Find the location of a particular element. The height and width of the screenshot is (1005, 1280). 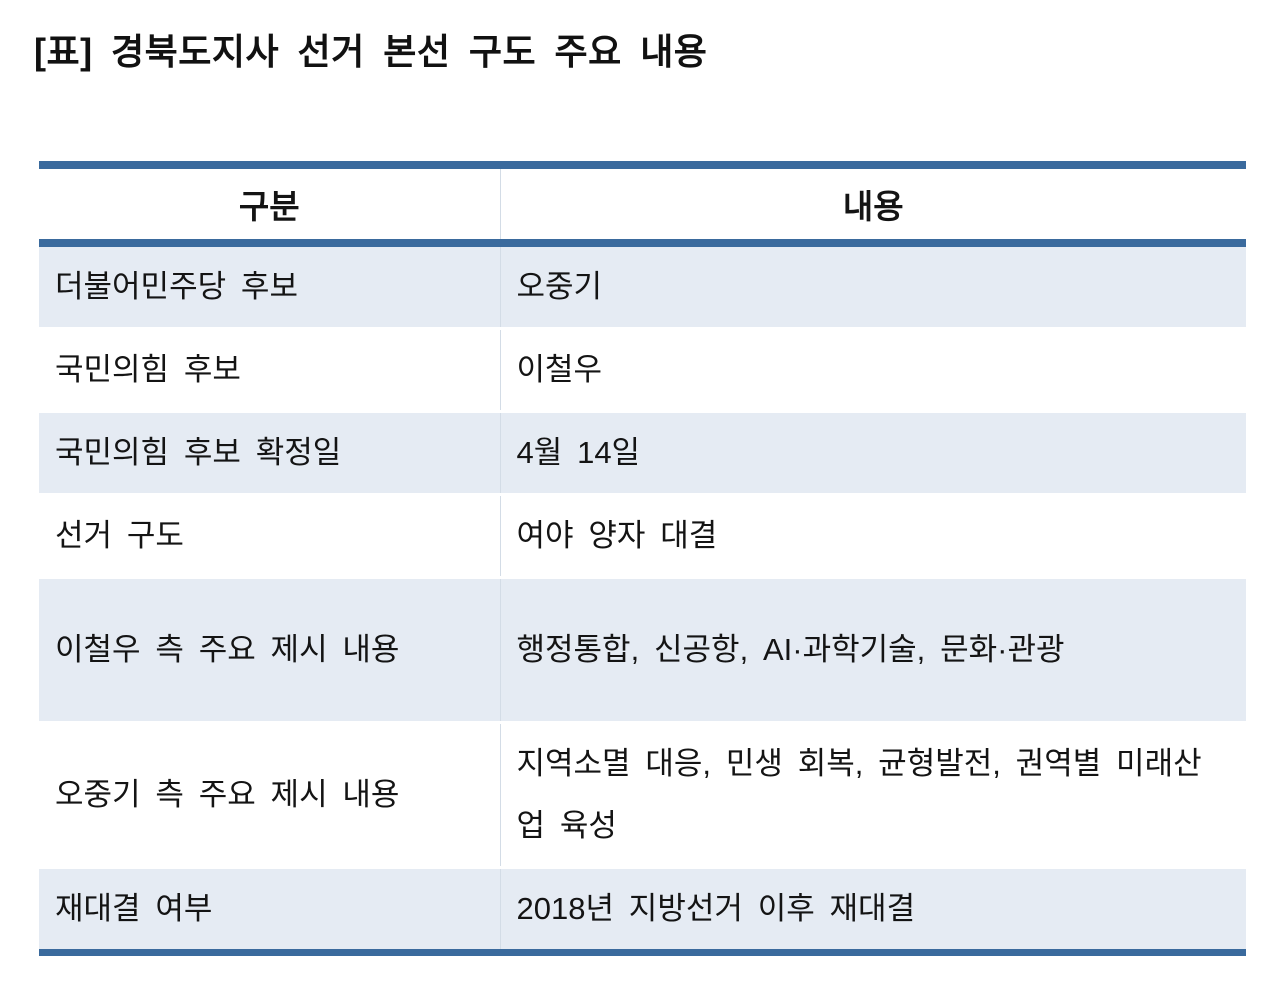

table-row: 재대결 여부 2018년 지방선거 이후 재대결 is located at coordinates (642, 909).